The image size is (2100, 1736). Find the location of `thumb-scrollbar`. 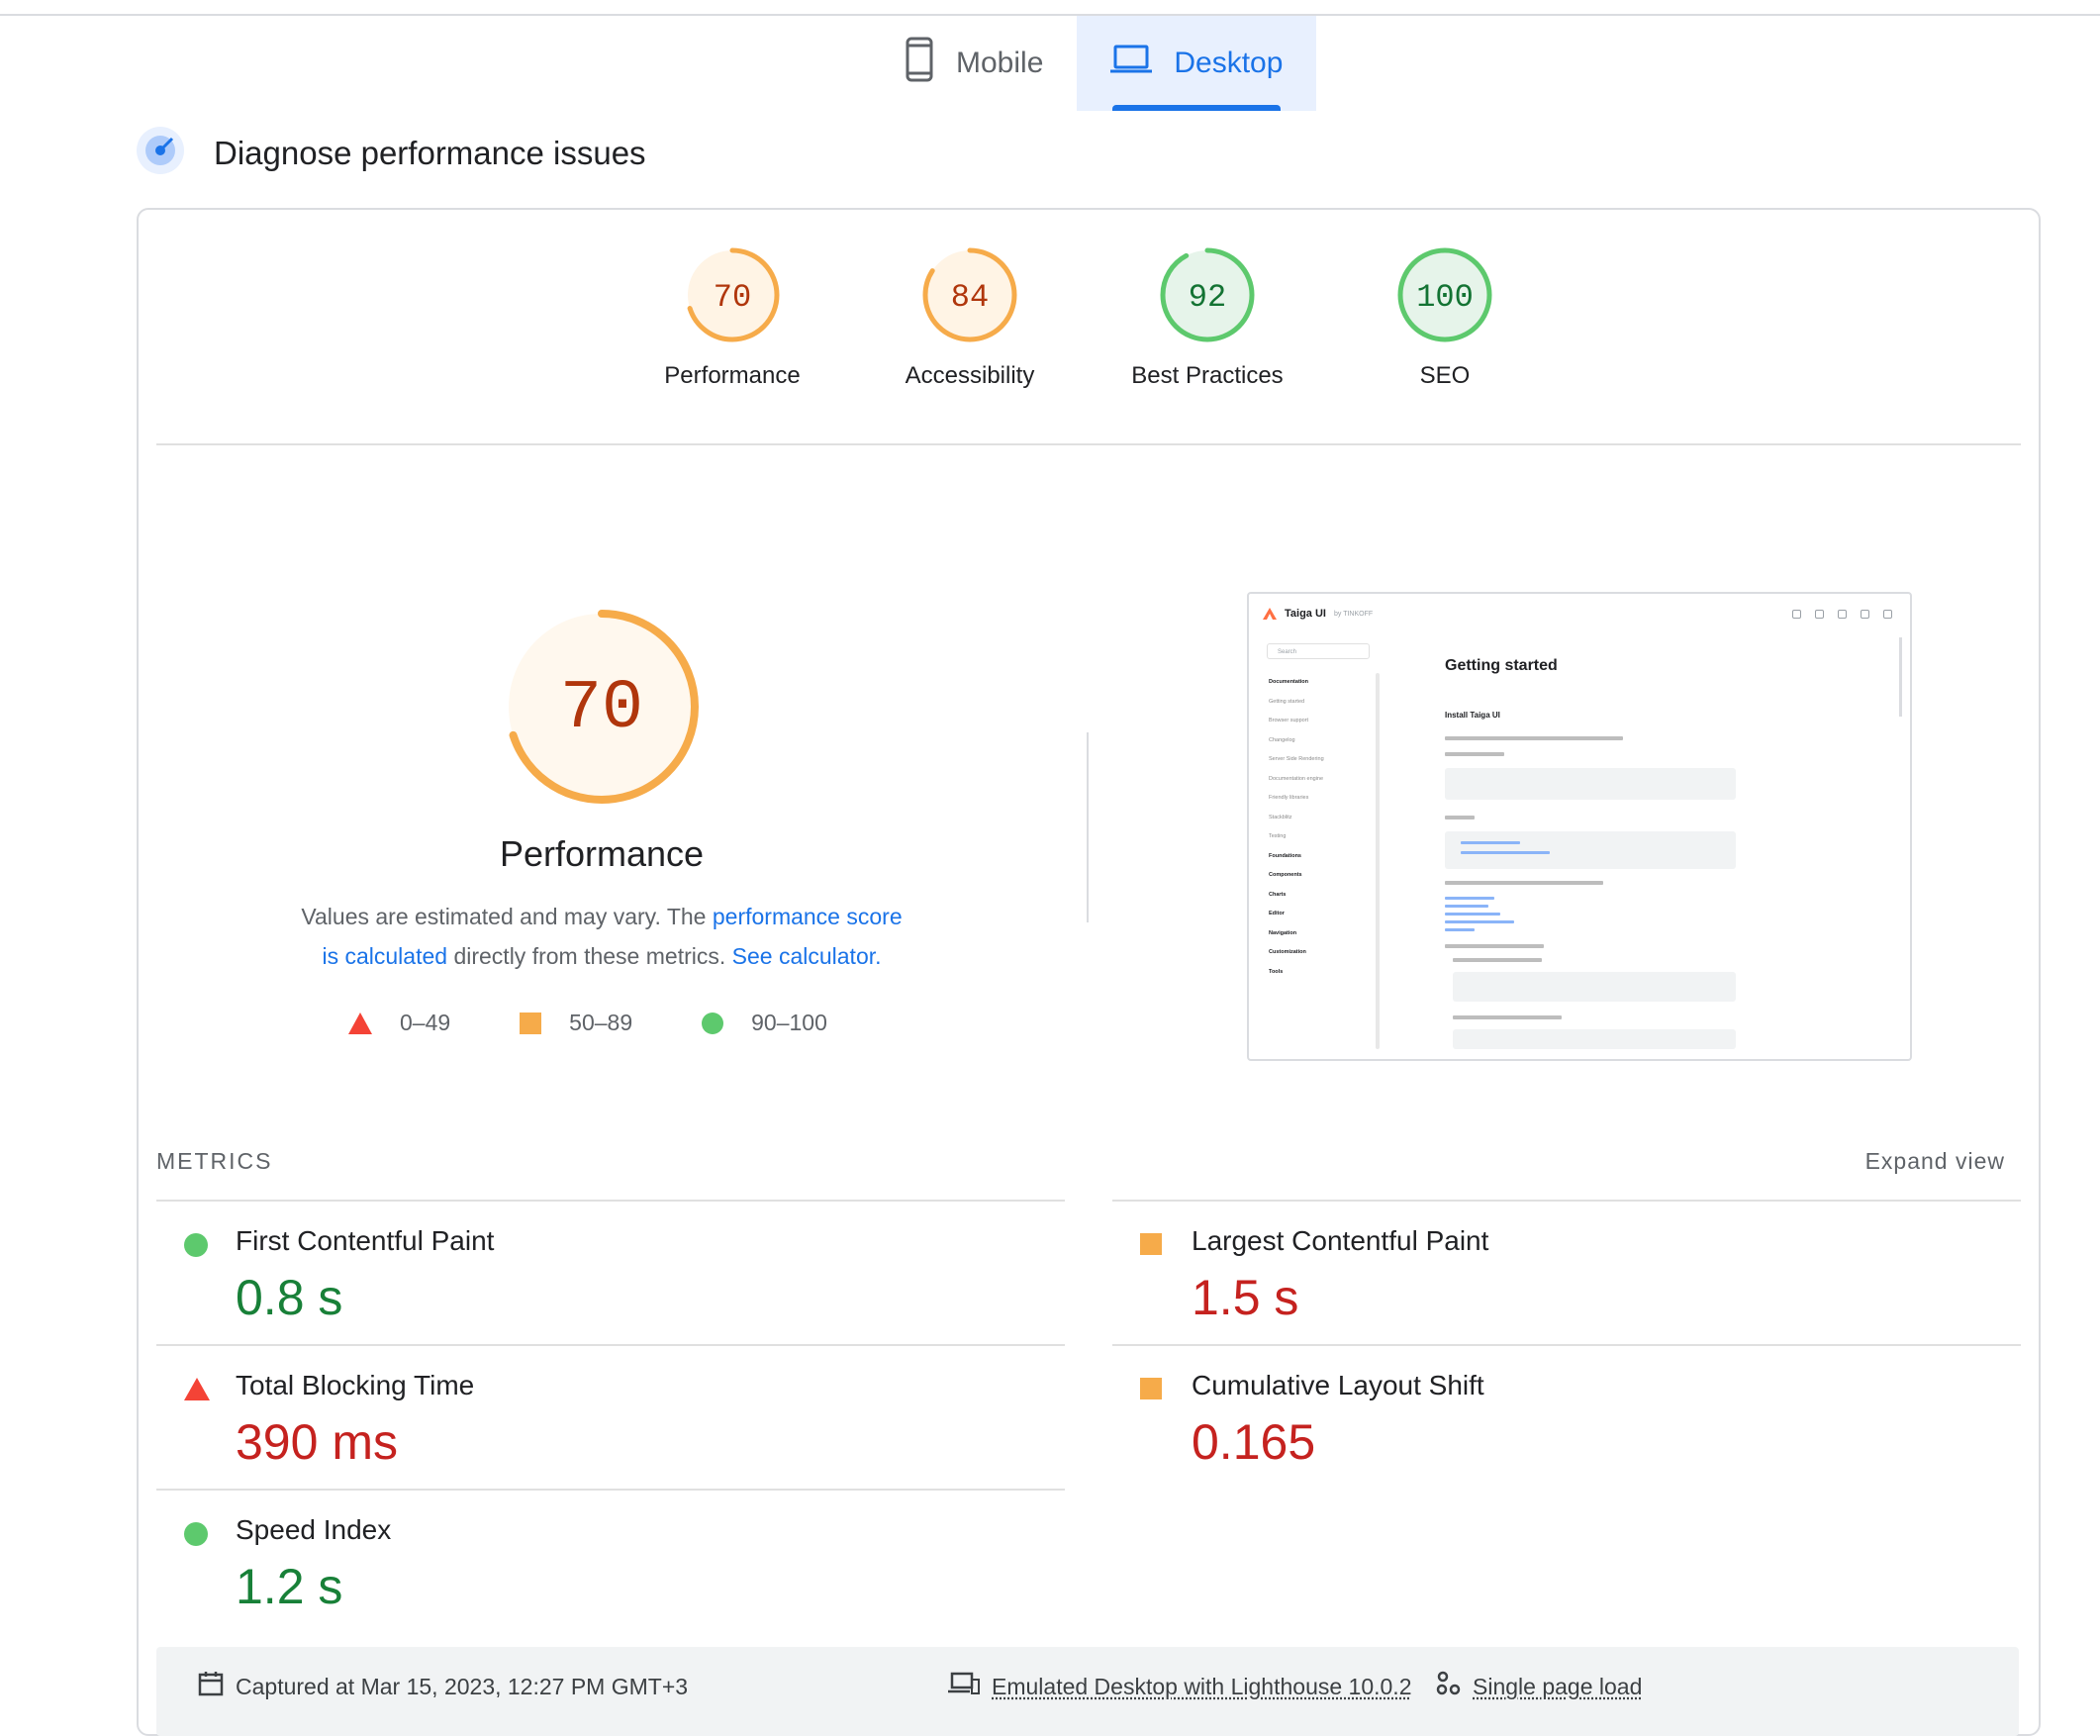

thumb-scrollbar is located at coordinates (1378, 861).